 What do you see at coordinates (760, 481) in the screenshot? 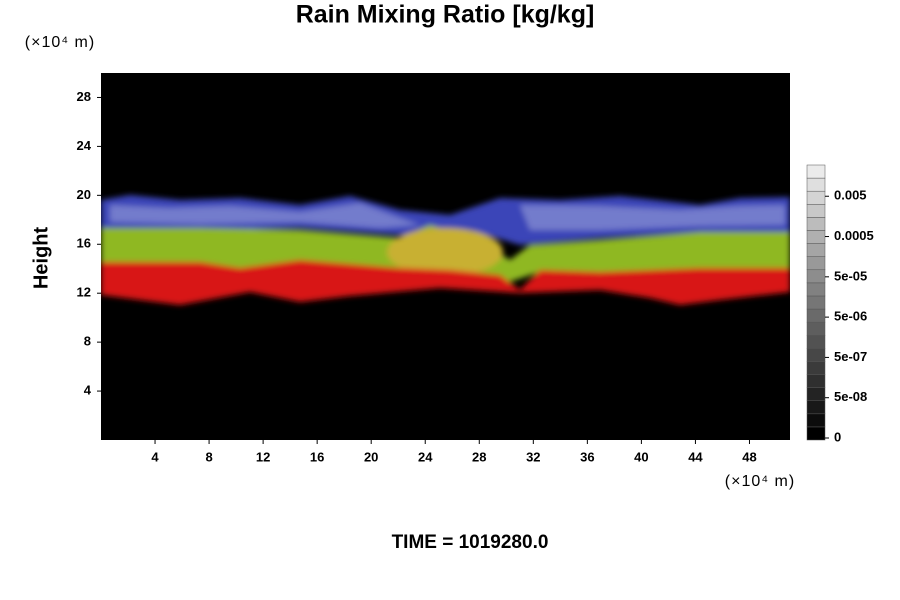
I see `x-unit: (×10⁴ m)` at bounding box center [760, 481].